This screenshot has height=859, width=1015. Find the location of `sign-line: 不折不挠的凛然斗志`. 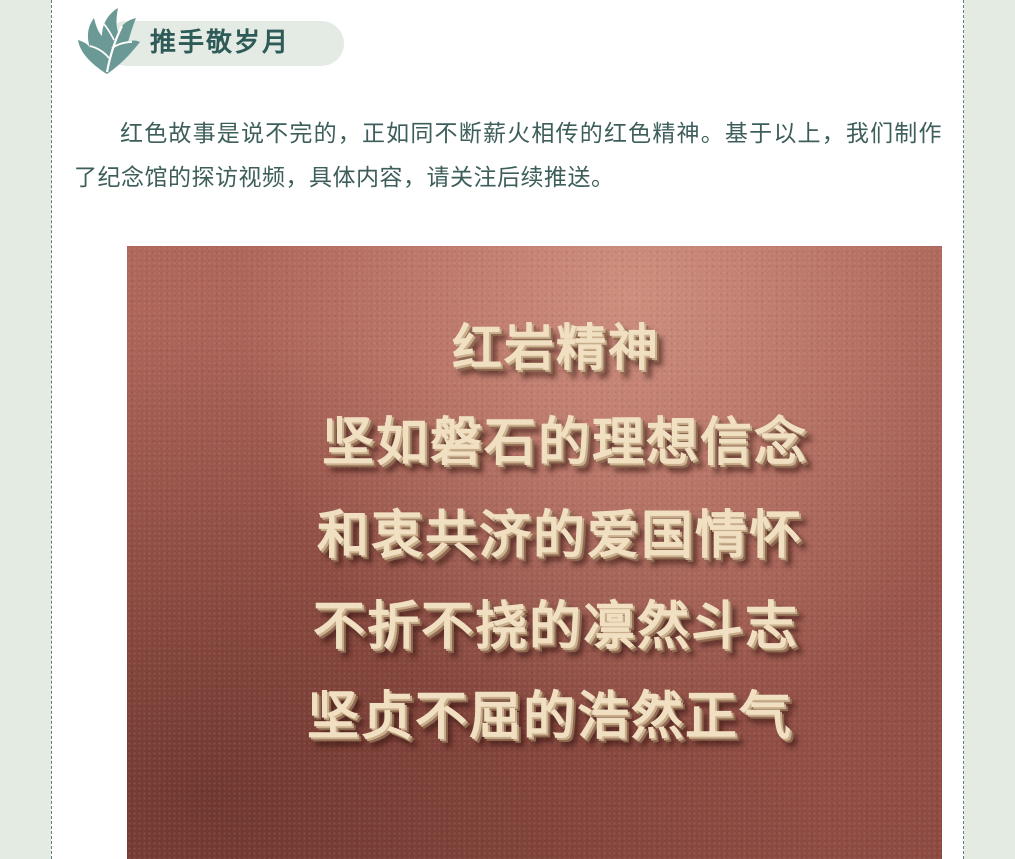

sign-line: 不折不挠的凛然斗志 is located at coordinates (556, 627).